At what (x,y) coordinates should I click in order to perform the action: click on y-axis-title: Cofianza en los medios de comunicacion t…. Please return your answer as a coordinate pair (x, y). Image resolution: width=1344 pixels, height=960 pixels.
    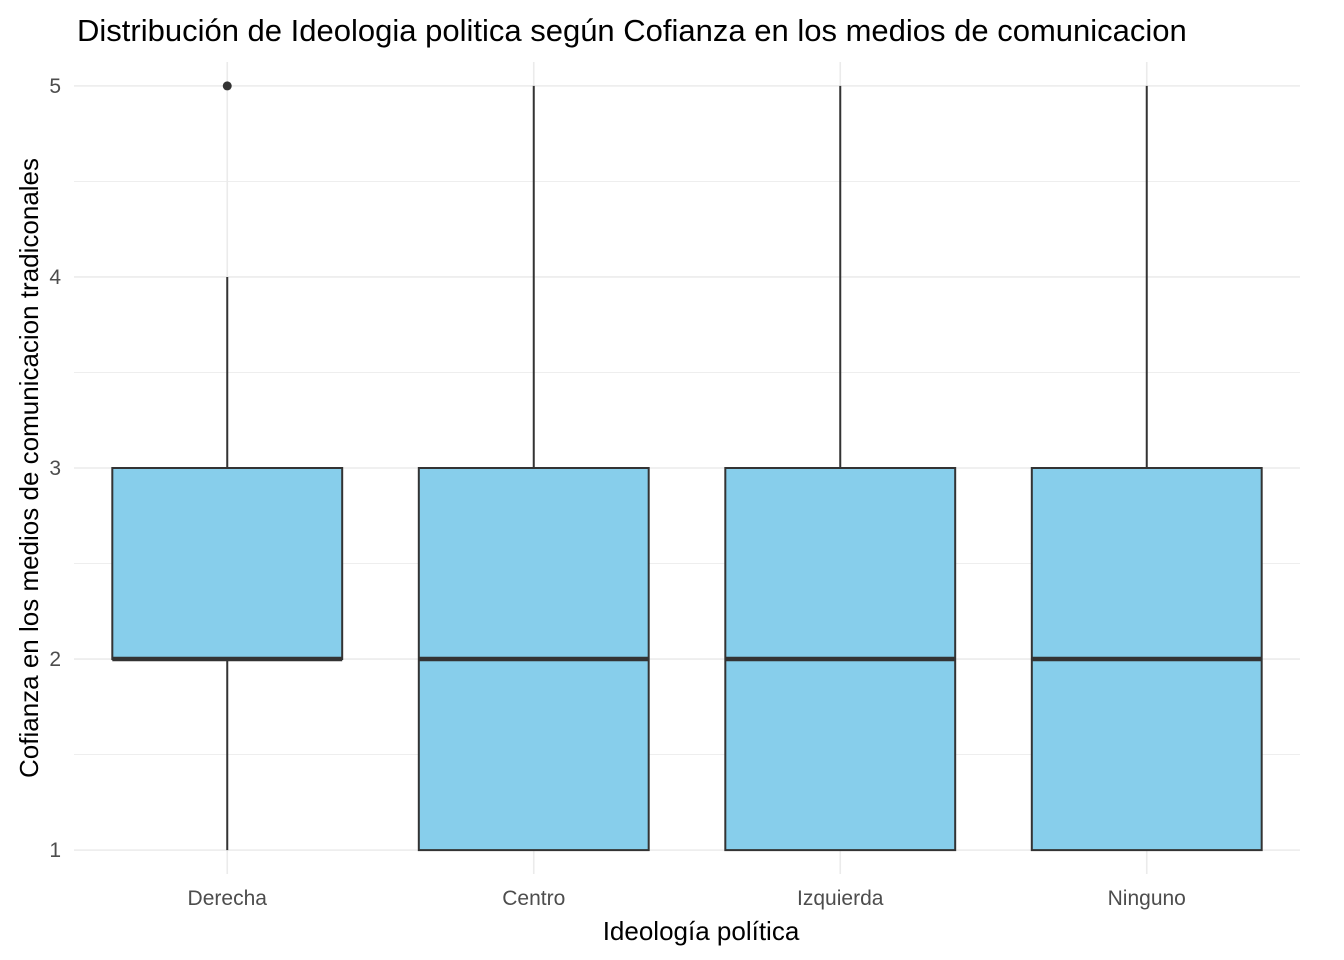
    Looking at the image, I should click on (29, 468).